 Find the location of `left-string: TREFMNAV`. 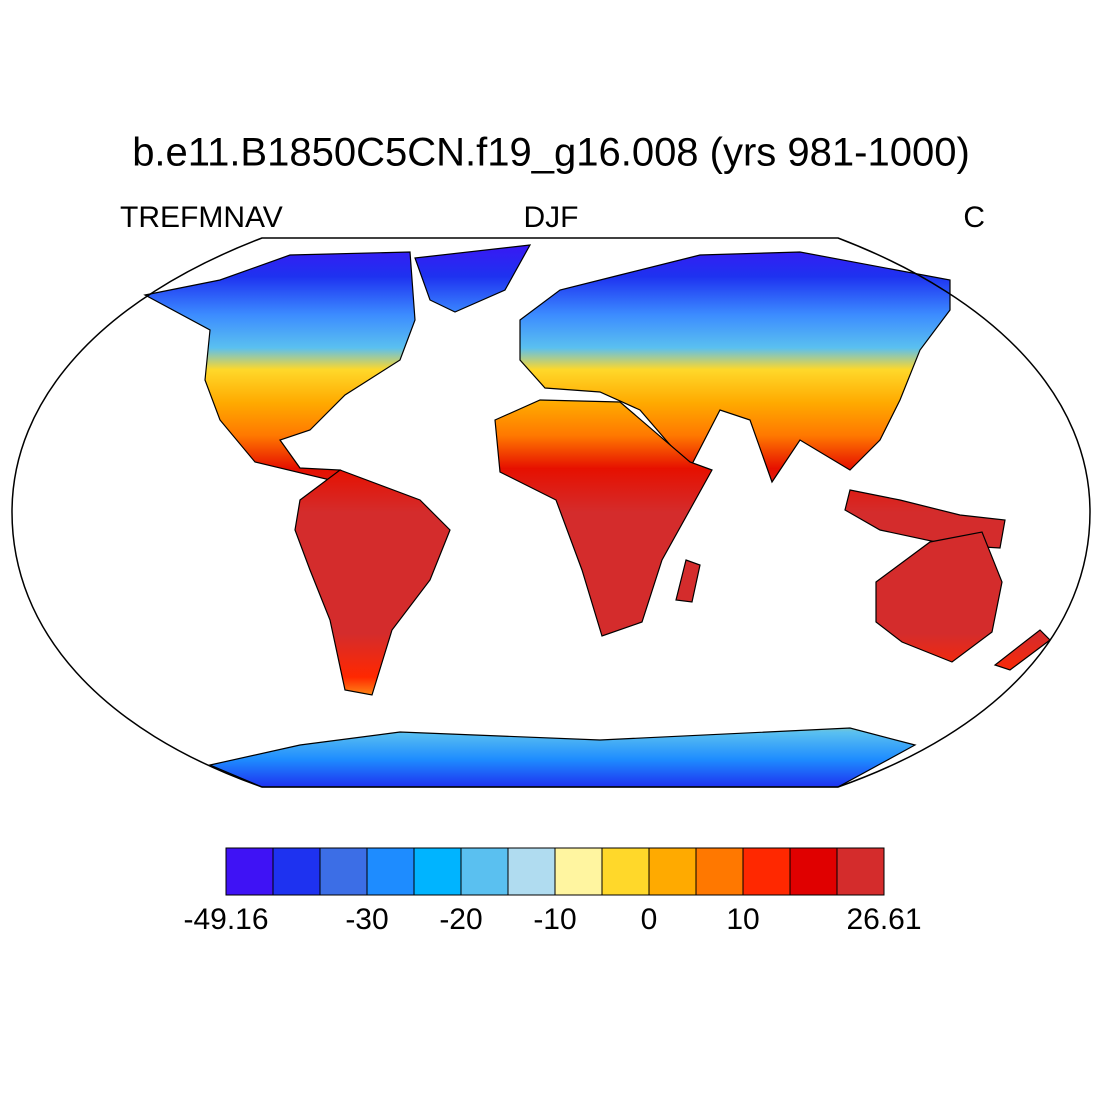

left-string: TREFMNAV is located at coordinates (201, 217).